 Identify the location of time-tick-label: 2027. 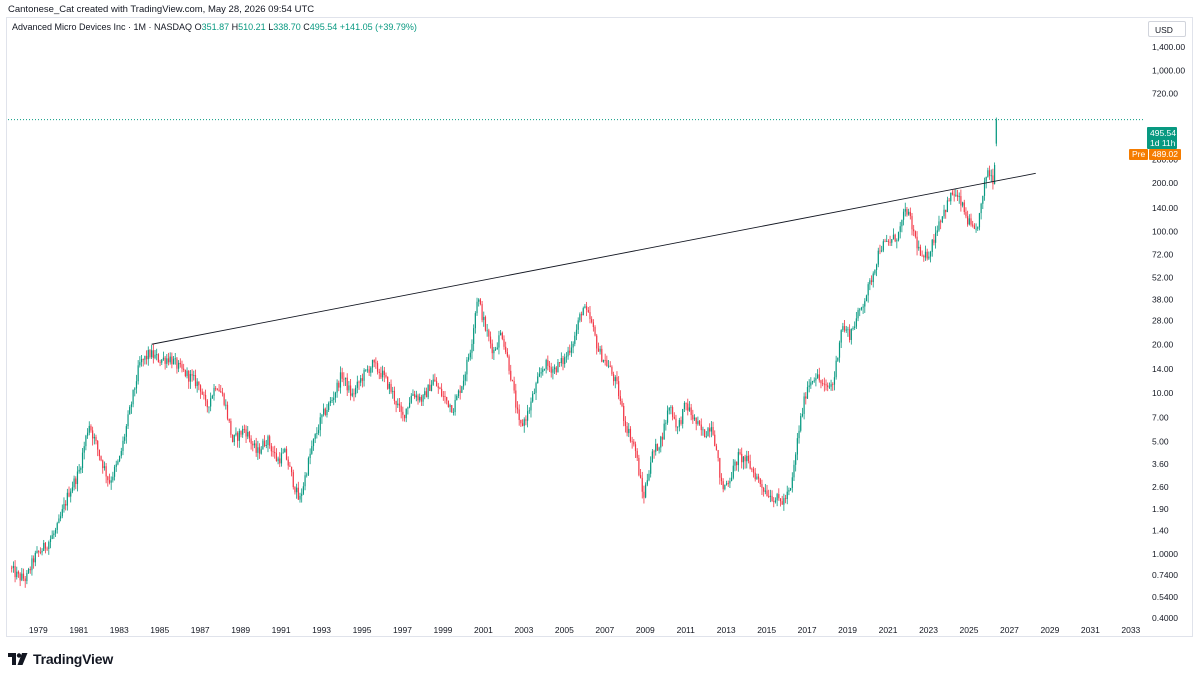
(1009, 630).